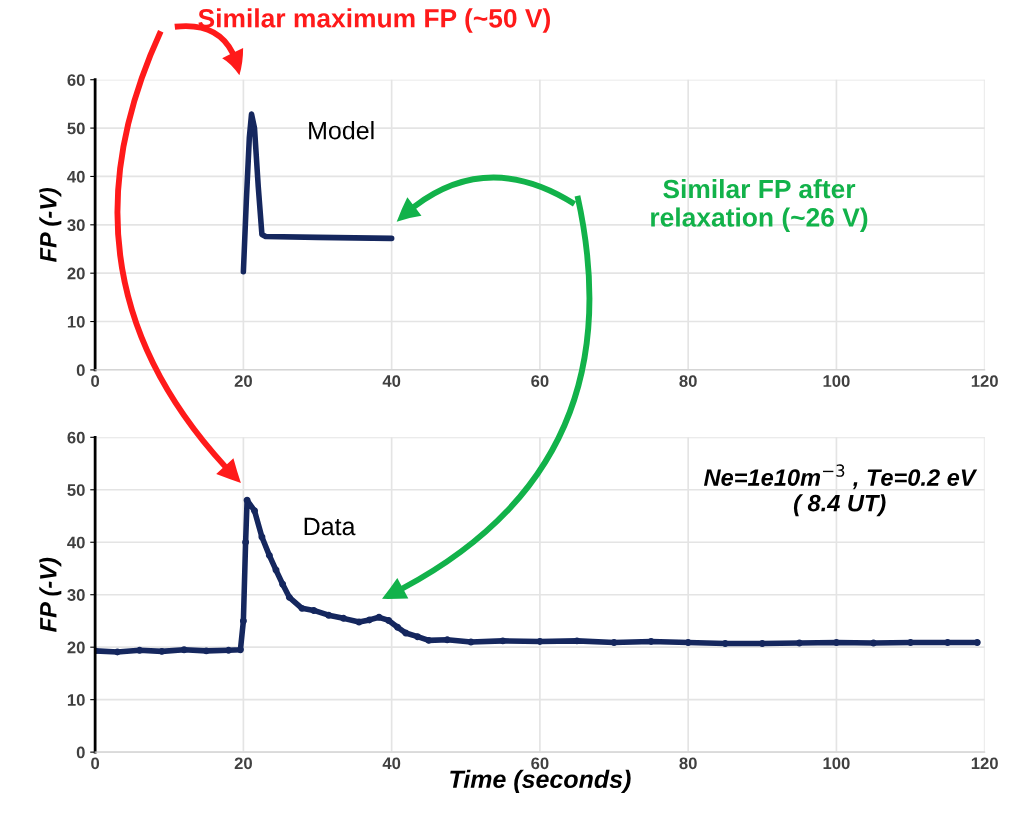  Describe the element at coordinates (374, 20) in the screenshot. I see `text: Similar maximum FP (~50 V)` at that location.